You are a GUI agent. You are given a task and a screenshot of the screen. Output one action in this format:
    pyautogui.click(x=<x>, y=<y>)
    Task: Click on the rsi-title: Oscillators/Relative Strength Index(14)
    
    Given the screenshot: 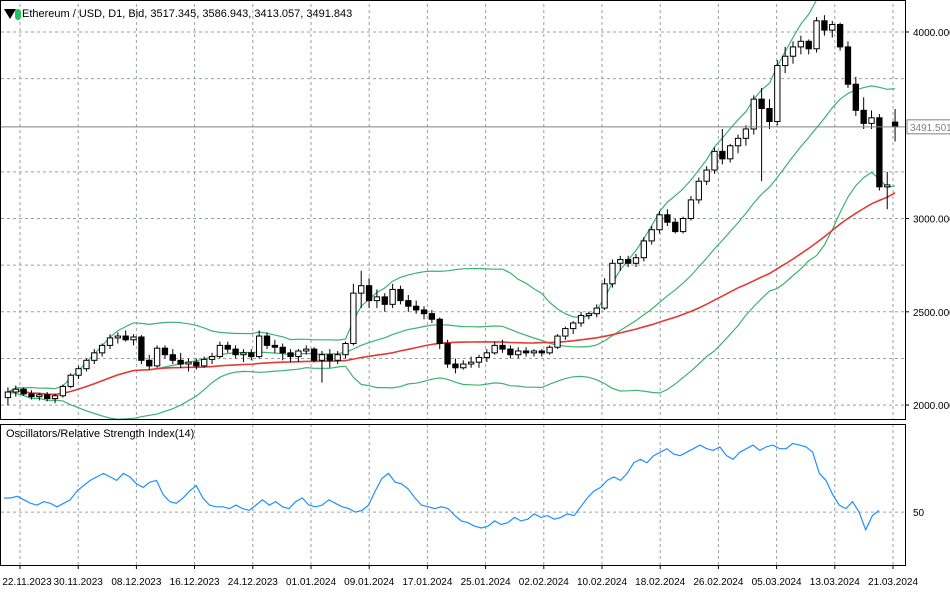 What is the action you would take?
    pyautogui.click(x=100, y=434)
    